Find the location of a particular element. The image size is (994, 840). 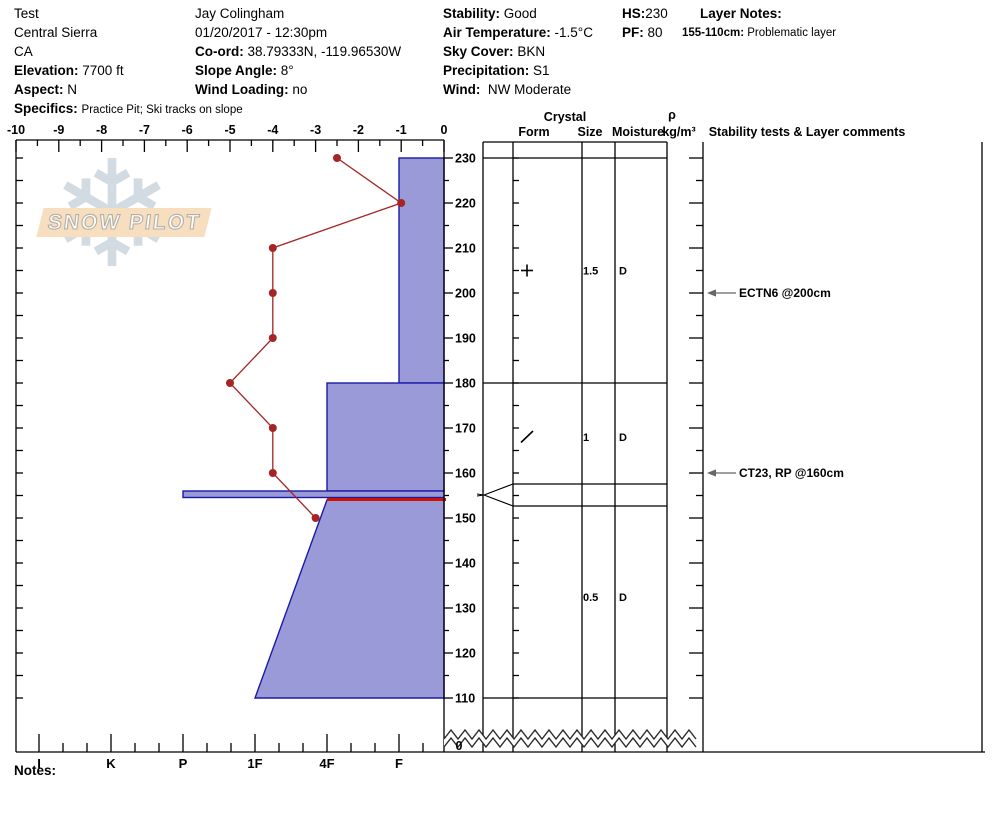

slope-angle-label: Slope Angle: is located at coordinates (236, 70).